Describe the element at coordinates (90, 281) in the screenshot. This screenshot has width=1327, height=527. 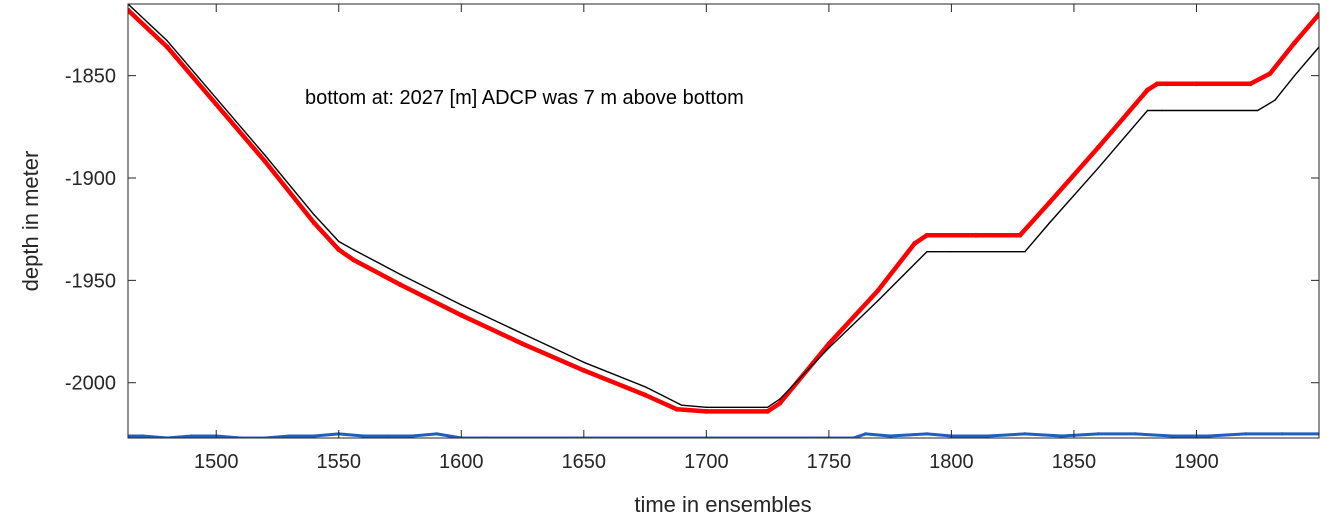
I see `y-tick-label-2: -1950` at that location.